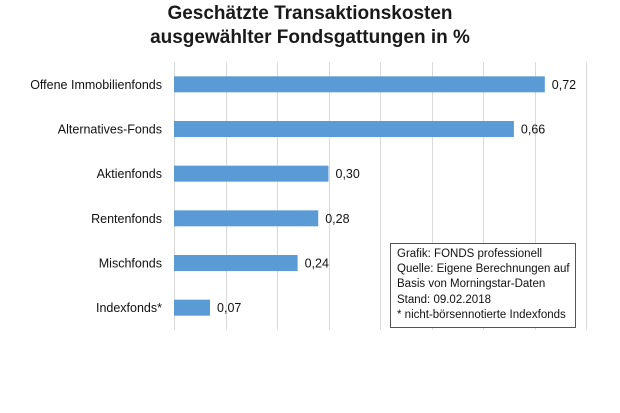 Image resolution: width=620 pixels, height=413 pixels. What do you see at coordinates (348, 174) in the screenshot?
I see `value-label-3: 0,30` at bounding box center [348, 174].